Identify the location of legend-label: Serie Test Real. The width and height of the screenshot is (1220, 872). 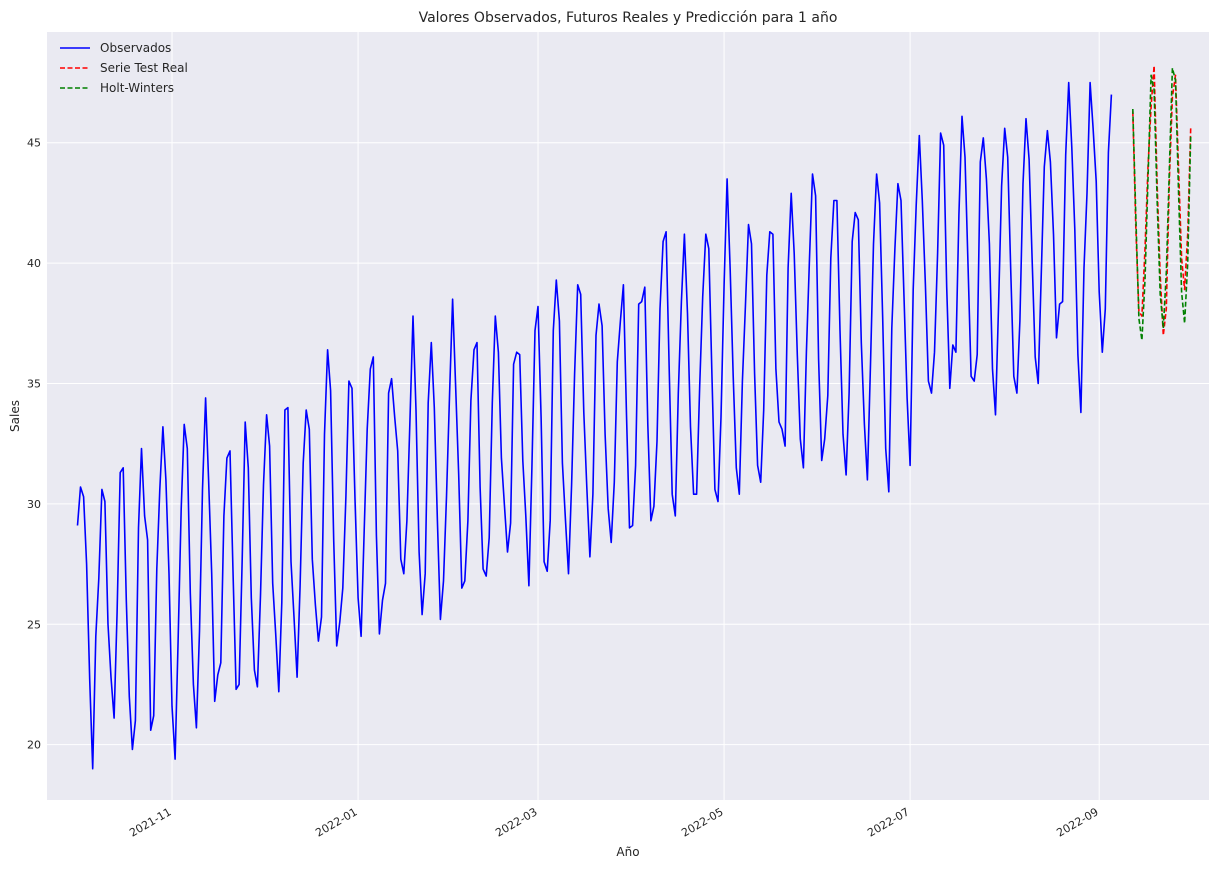
(144, 68).